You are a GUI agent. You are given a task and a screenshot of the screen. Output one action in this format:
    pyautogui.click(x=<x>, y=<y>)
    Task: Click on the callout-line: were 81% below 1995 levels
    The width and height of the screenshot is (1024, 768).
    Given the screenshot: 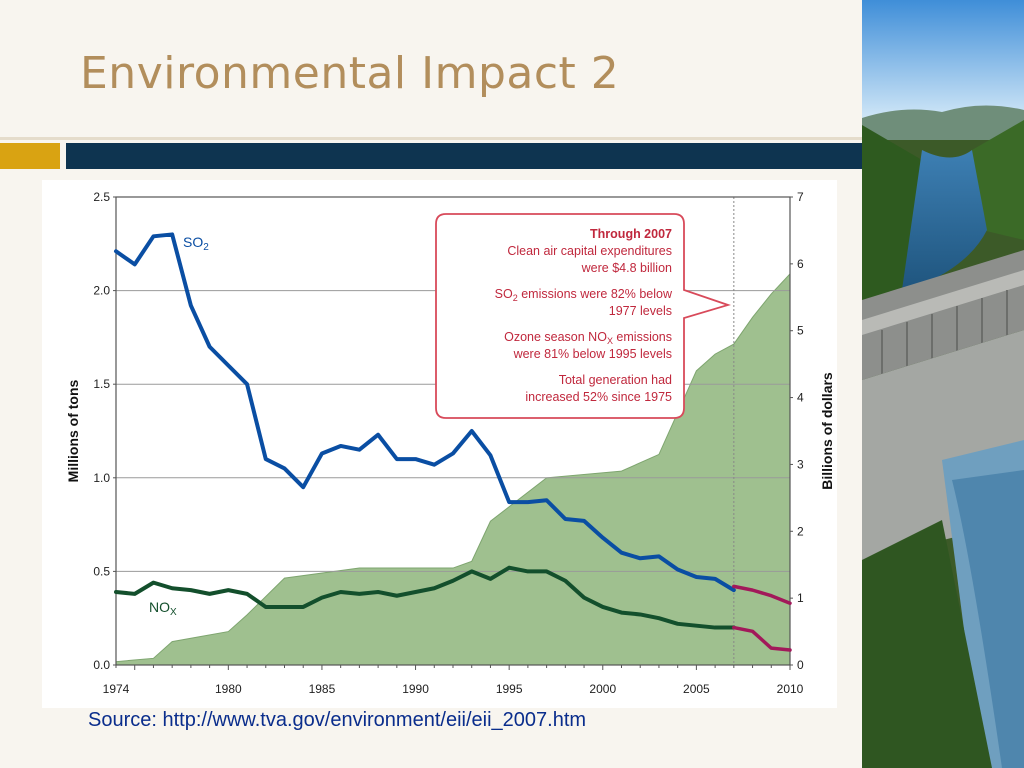 What is the action you would take?
    pyautogui.click(x=592, y=354)
    